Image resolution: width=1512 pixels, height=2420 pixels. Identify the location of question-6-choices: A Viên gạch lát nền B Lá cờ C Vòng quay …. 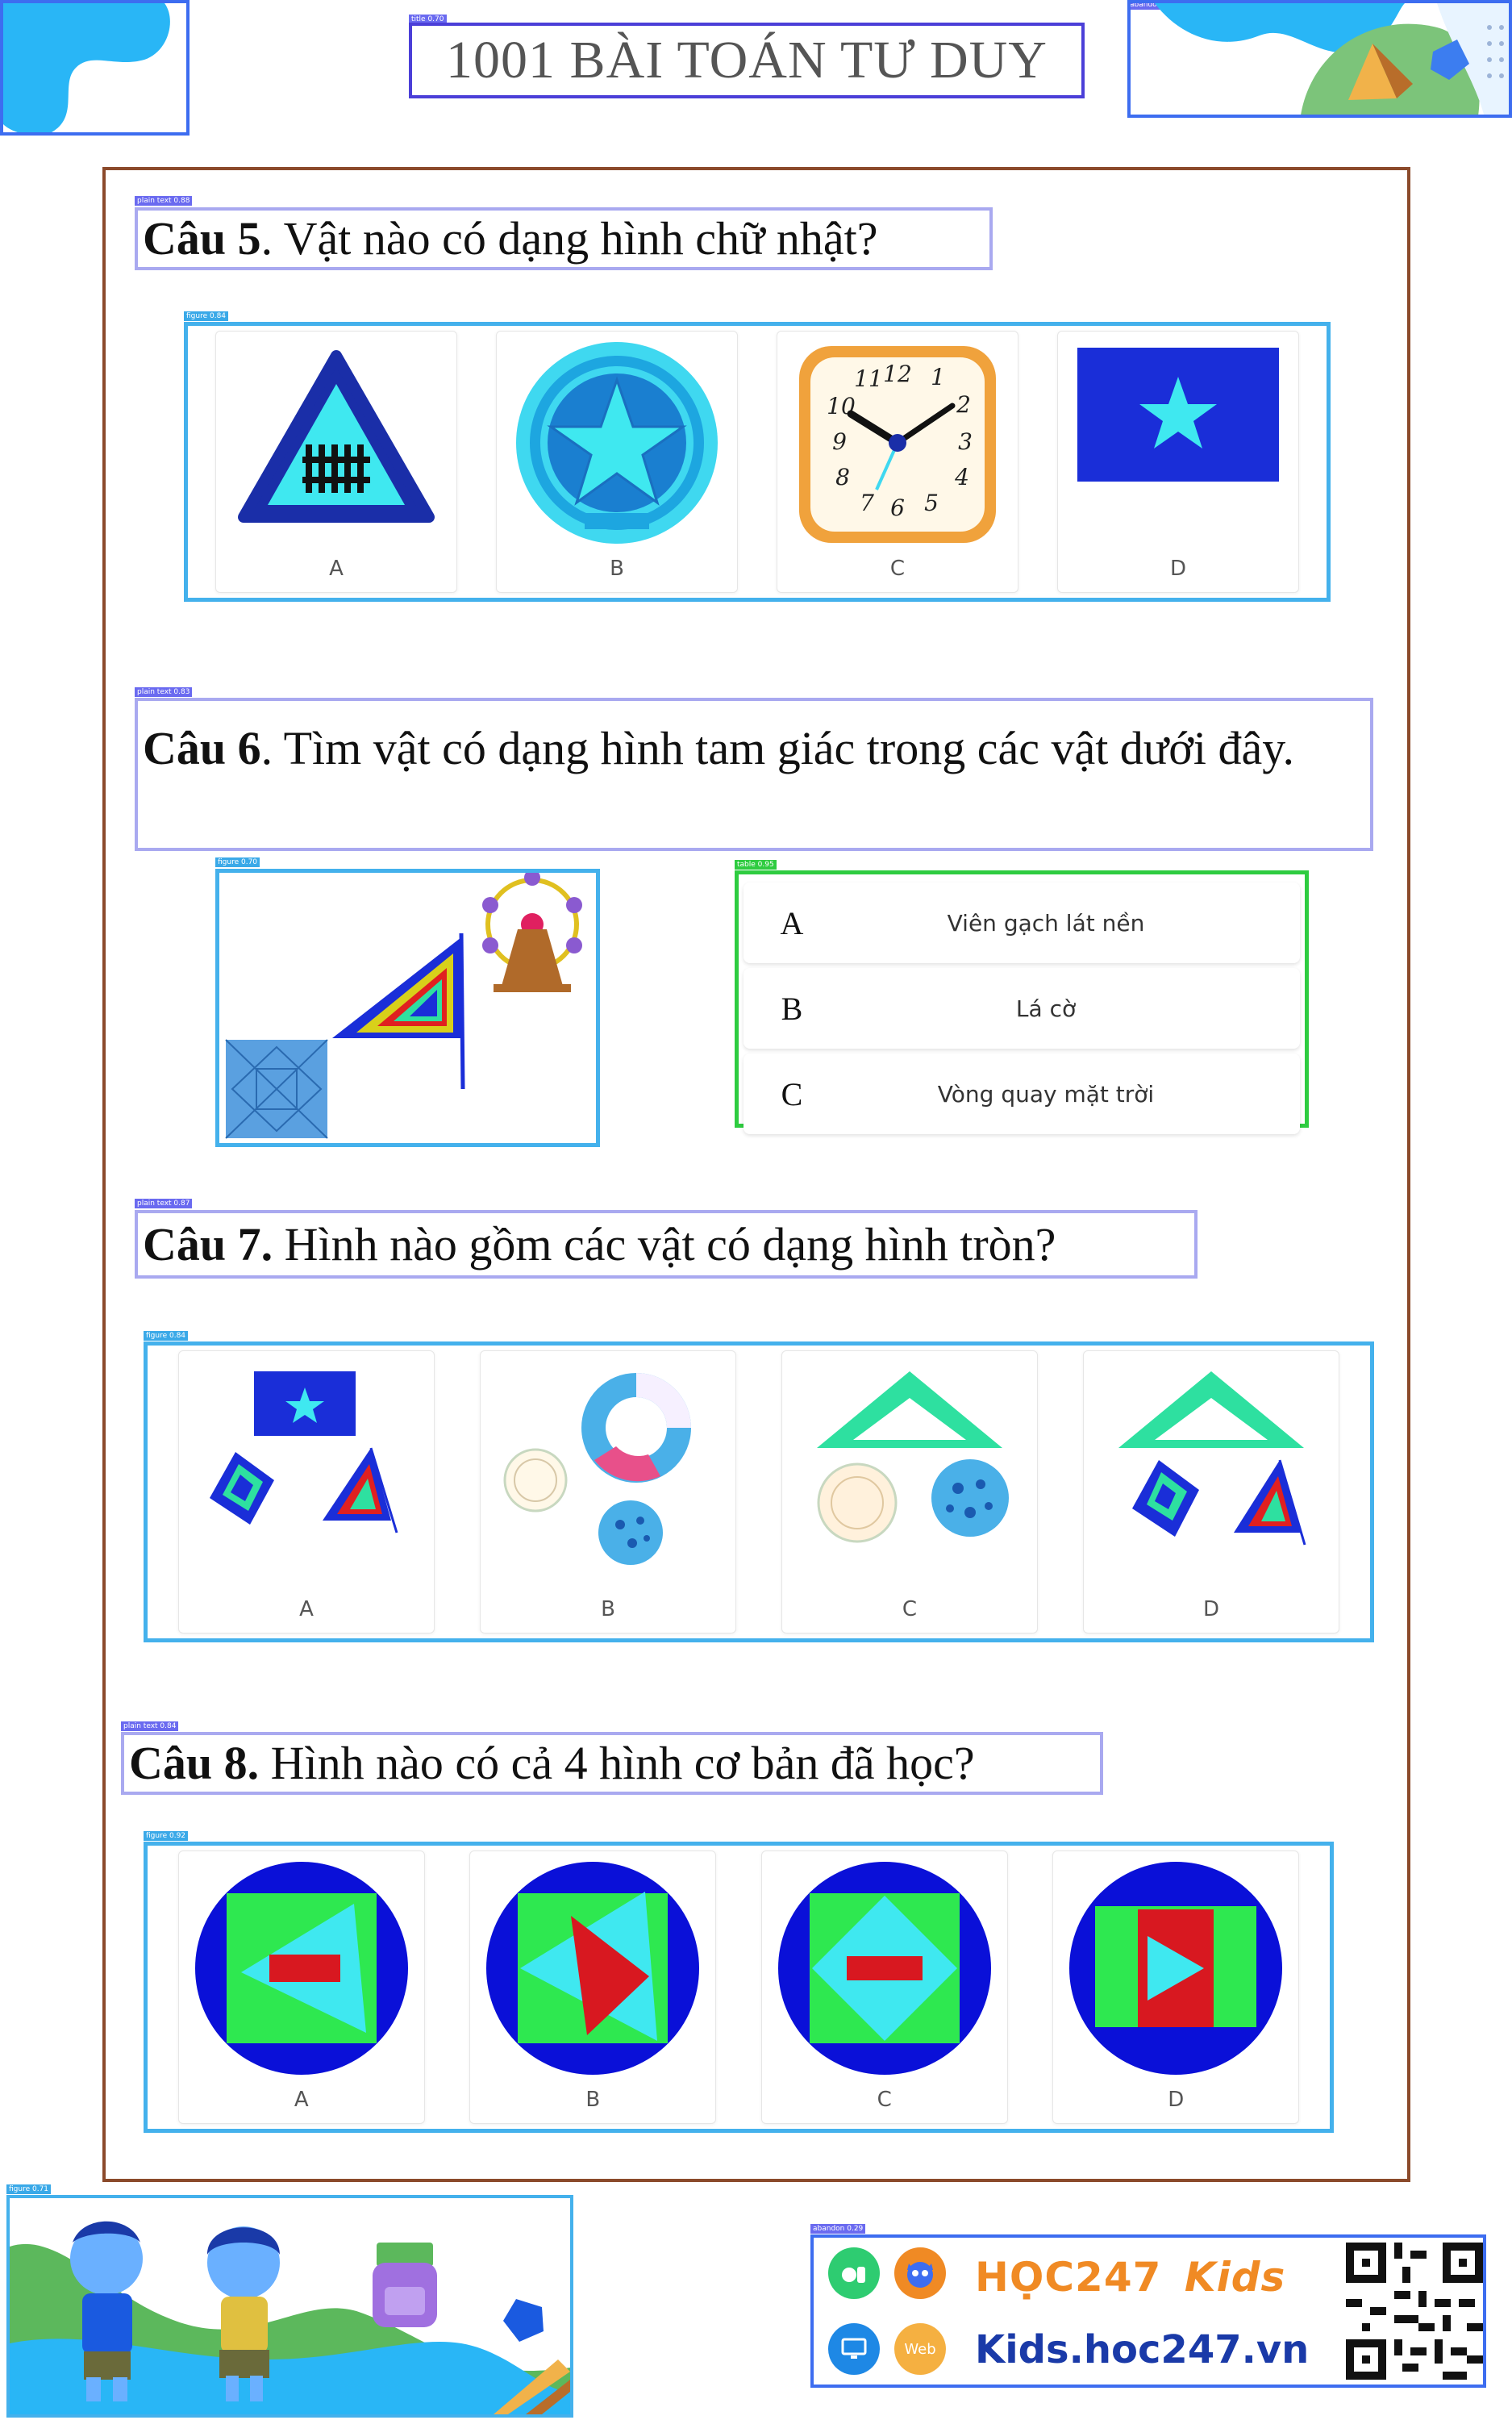
(1022, 1002).